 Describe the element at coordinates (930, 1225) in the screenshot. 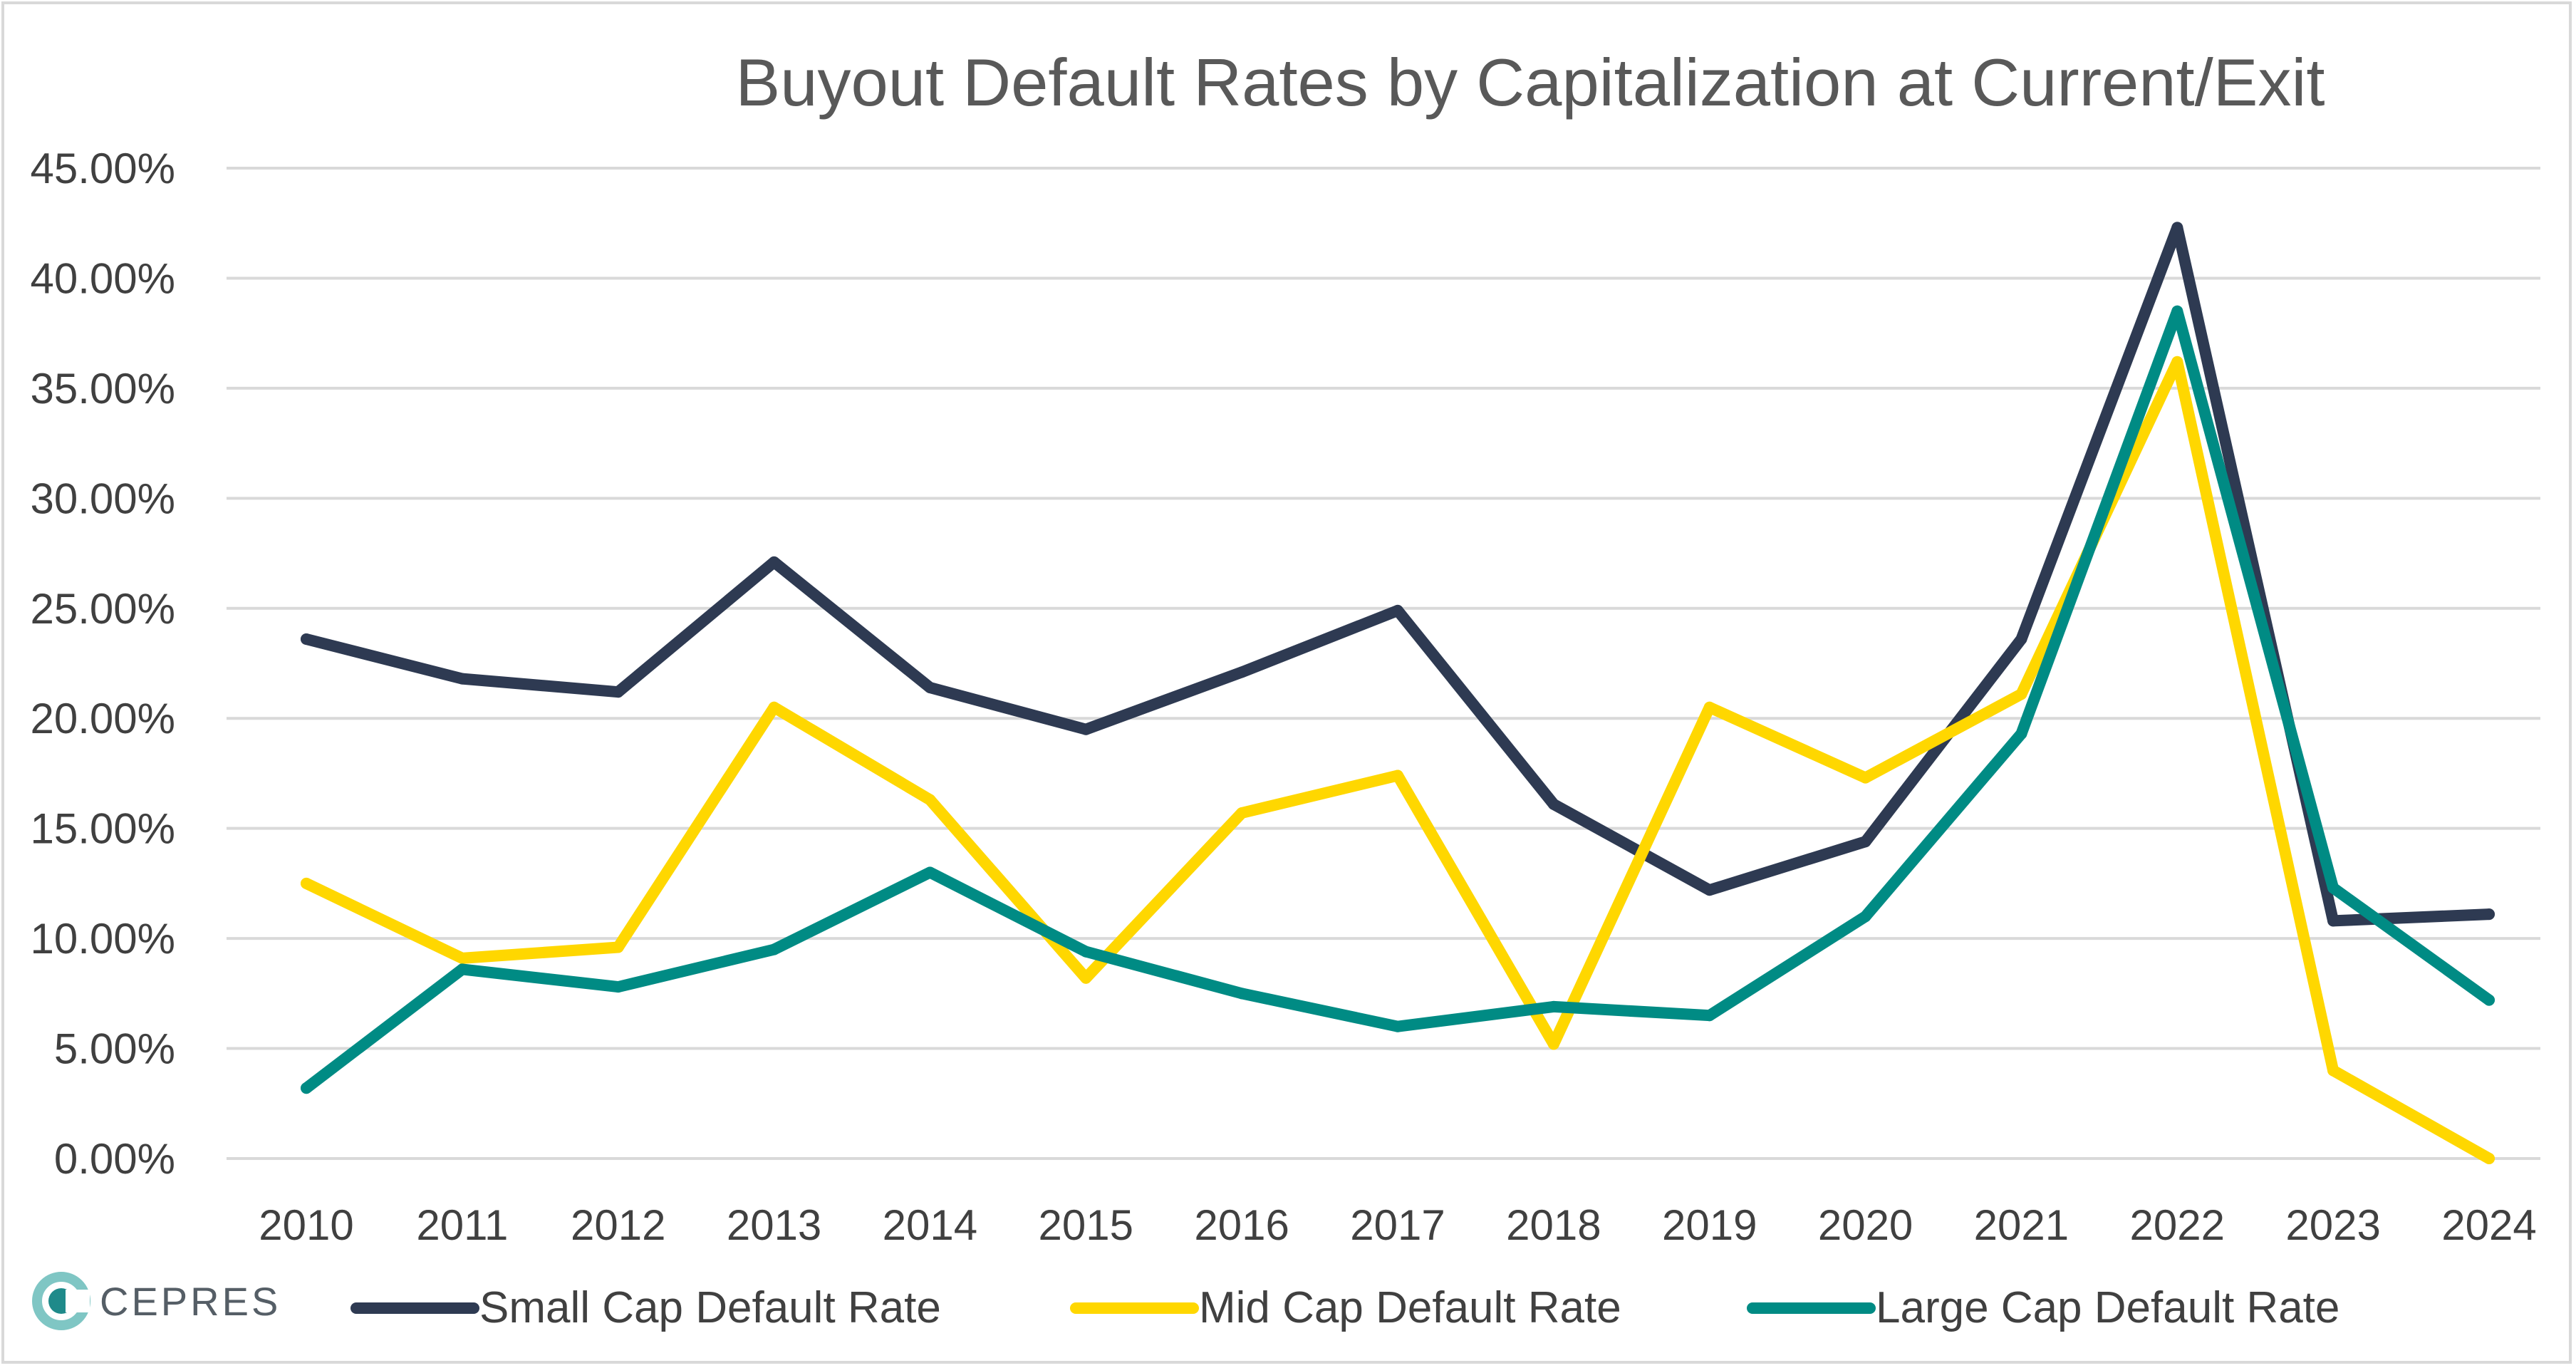

I see `x-tick-label: 2014` at that location.